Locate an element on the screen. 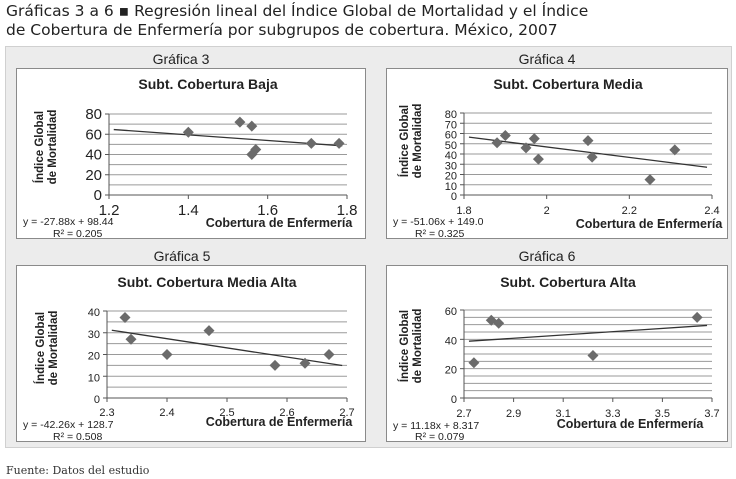 This screenshot has height=479, width=736. r-squared: R² = 0.508 is located at coordinates (77, 436).